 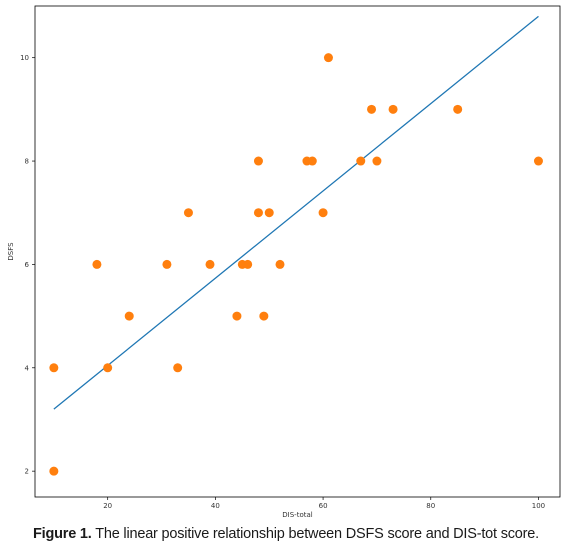 I want to click on figure-label: Figure 1., so click(x=62, y=534).